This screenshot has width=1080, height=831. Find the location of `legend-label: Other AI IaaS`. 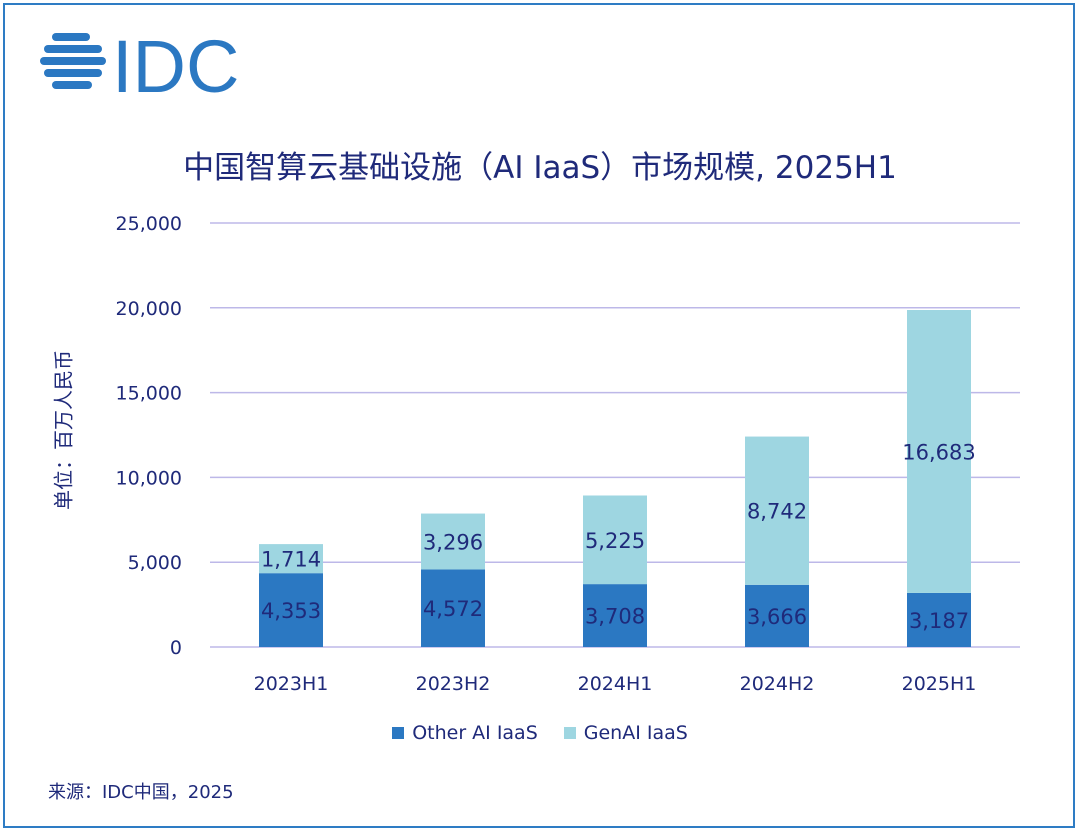

legend-label: Other AI IaaS is located at coordinates (475, 733).